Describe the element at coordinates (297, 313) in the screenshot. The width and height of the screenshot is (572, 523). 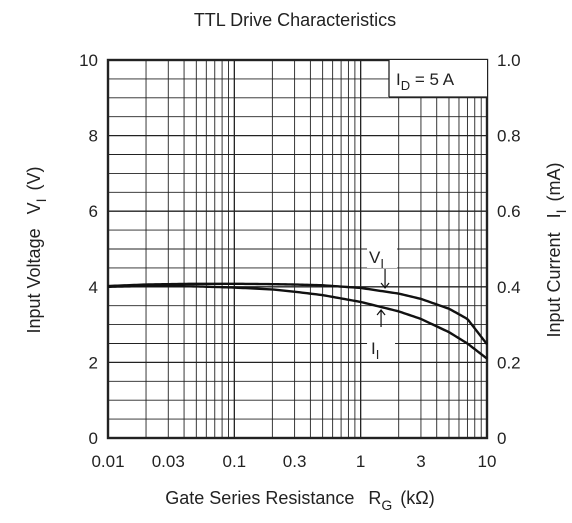
I see `series-line-input-voltage` at that location.